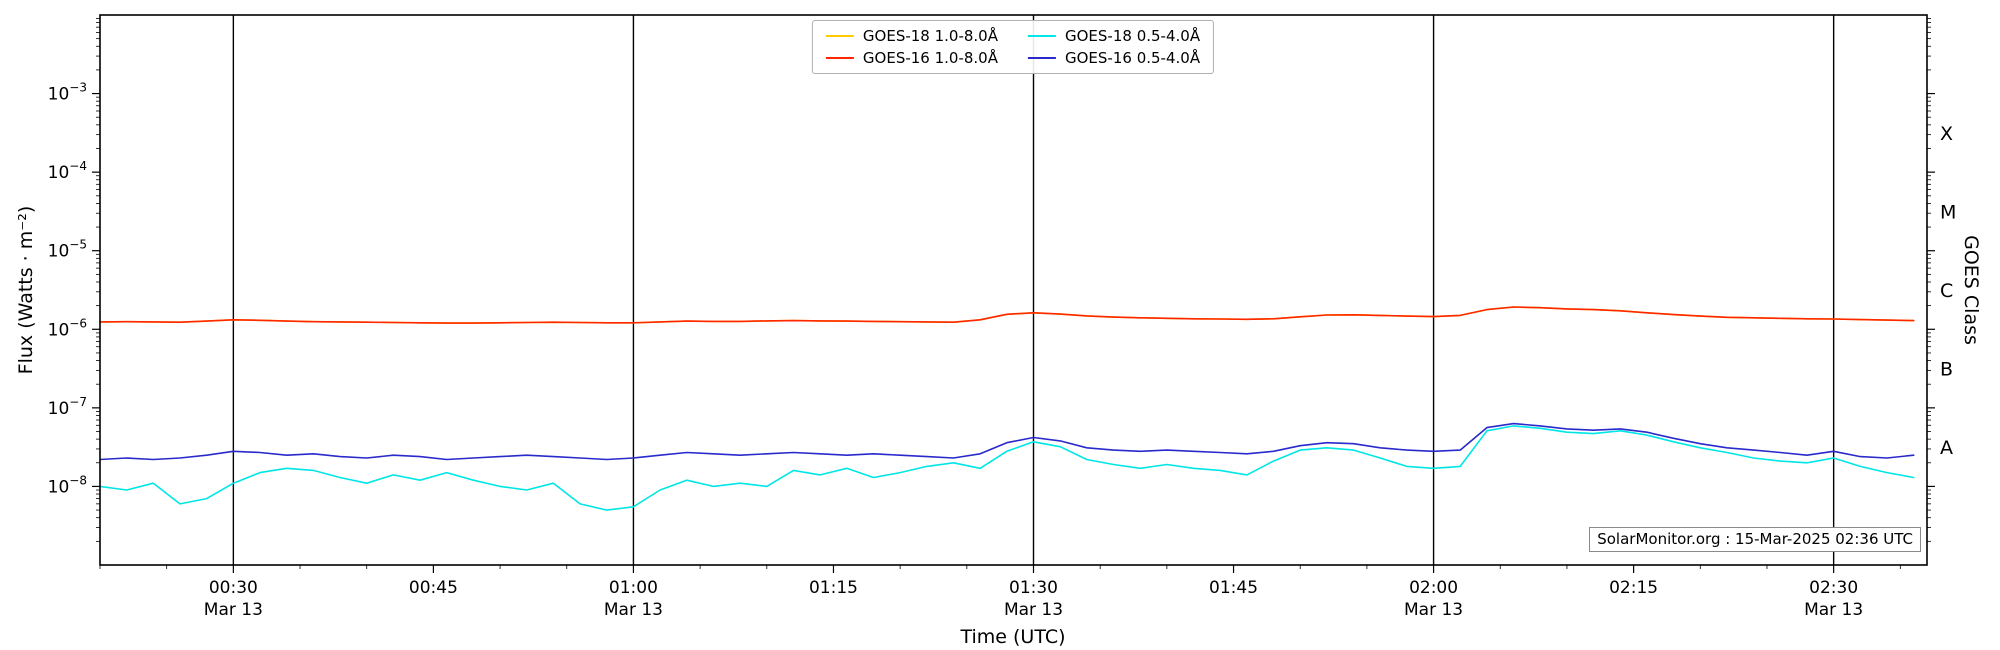  I want to click on legend-label: GOES-18 1.0-8.0Å, so click(930, 36).